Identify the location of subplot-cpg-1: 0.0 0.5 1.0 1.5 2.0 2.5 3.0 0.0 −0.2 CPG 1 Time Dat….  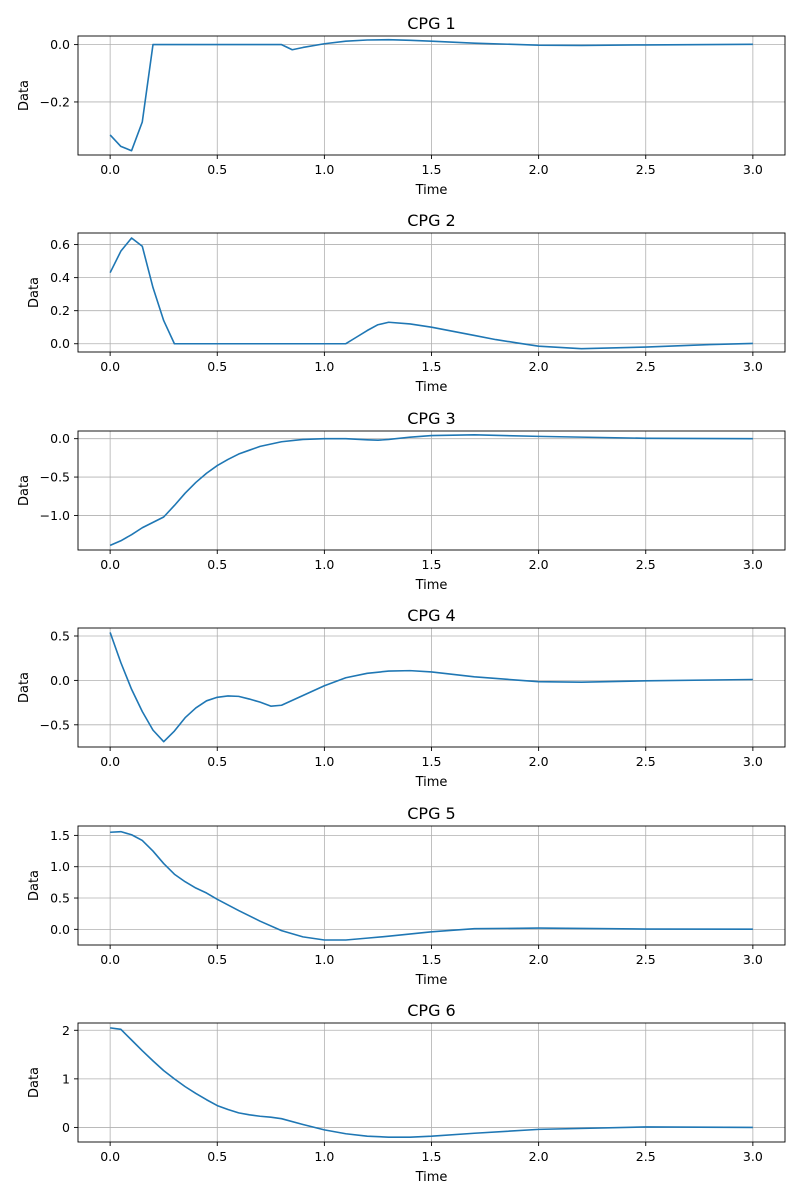
(401, 106).